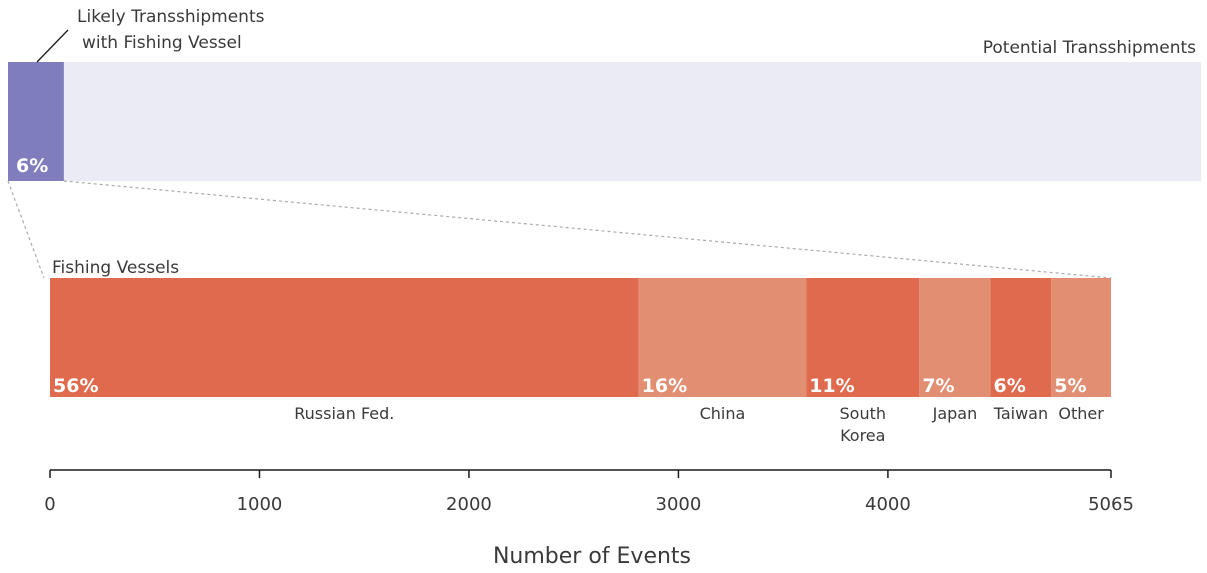 The height and width of the screenshot is (573, 1207). Describe the element at coordinates (75, 386) in the screenshot. I see `segment-percent-0: 56%` at that location.